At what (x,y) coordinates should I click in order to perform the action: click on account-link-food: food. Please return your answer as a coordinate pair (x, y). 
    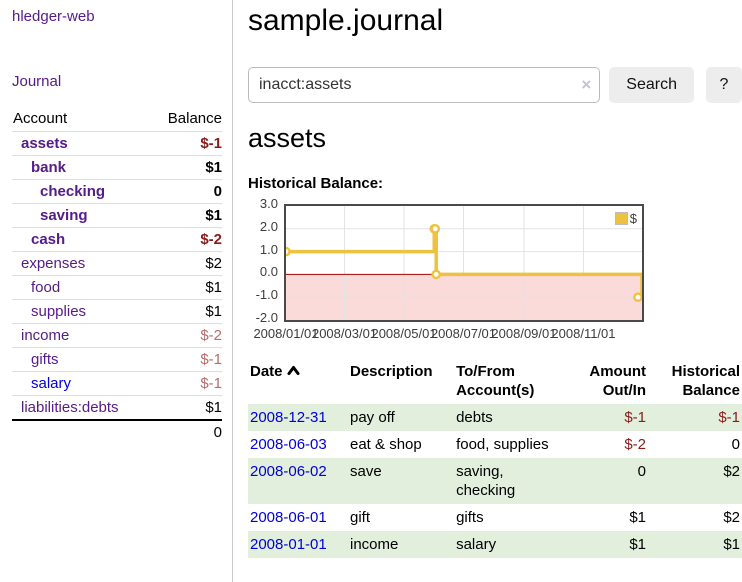
    Looking at the image, I should click on (46, 287).